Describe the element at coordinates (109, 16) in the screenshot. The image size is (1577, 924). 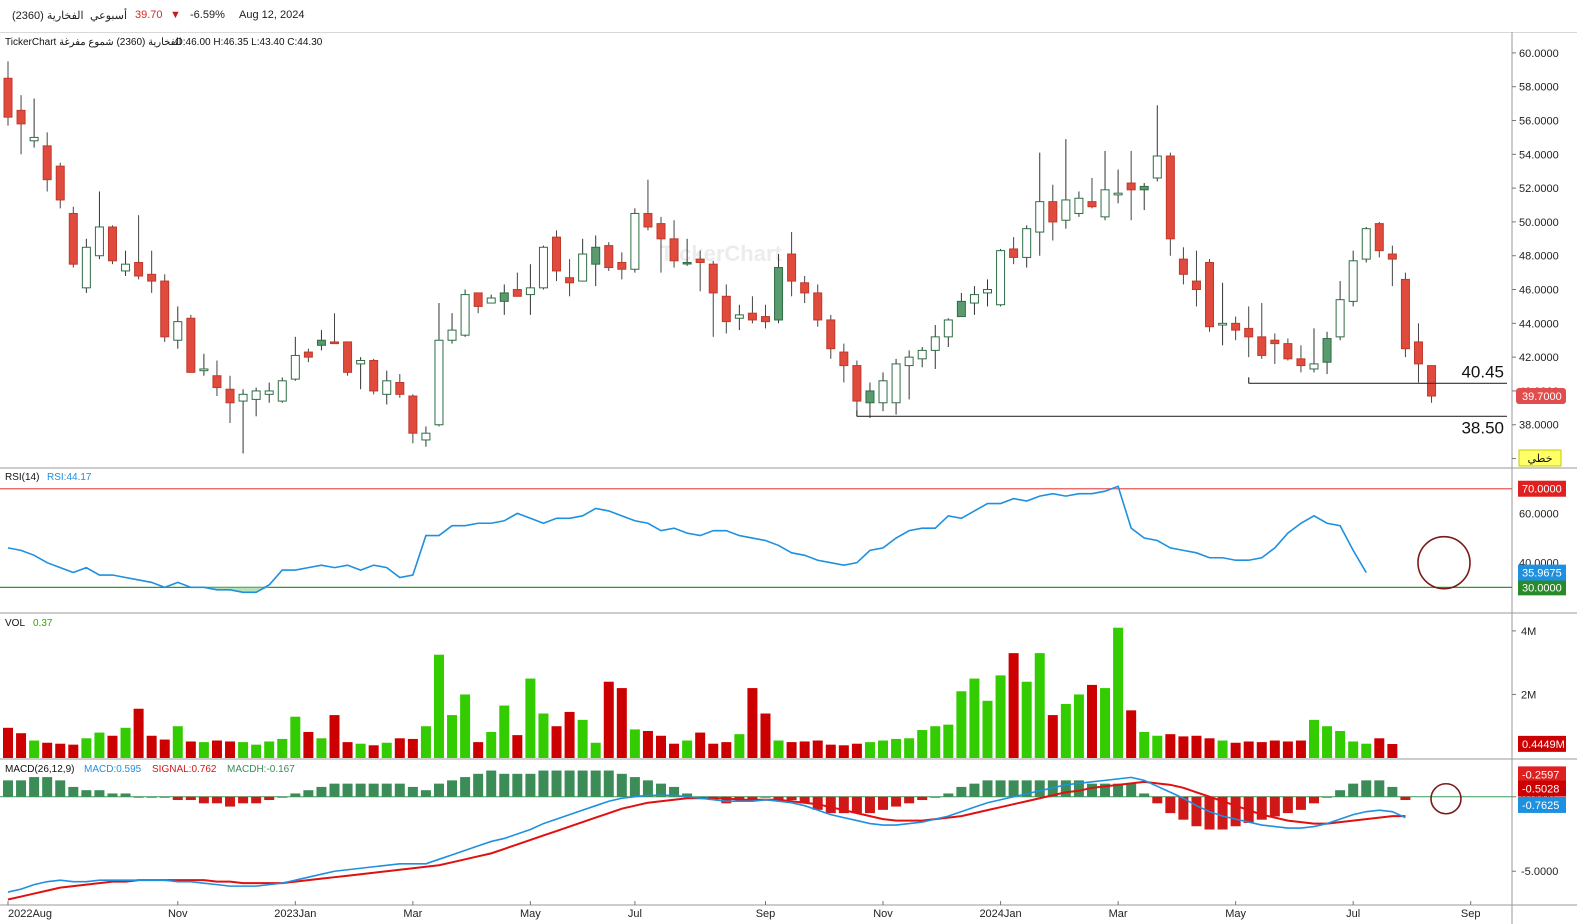
I see `period-selector: أسبوعي` at that location.